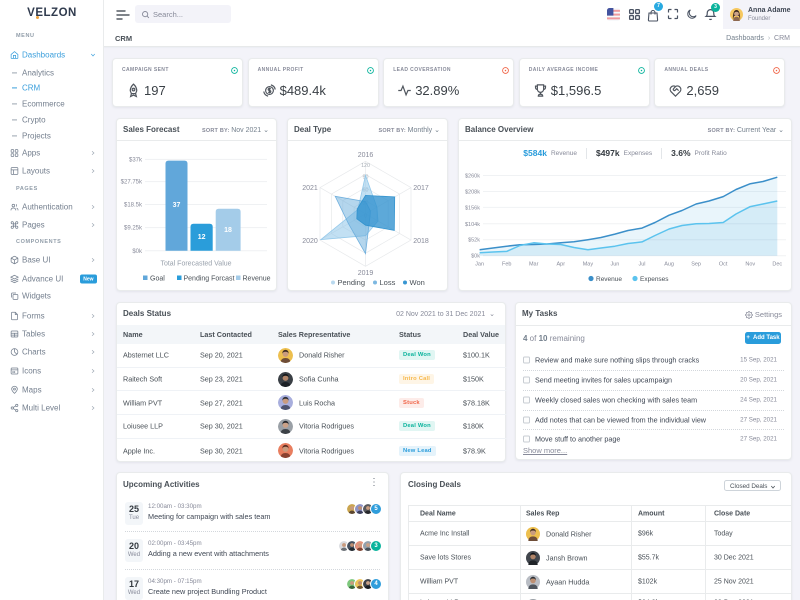  What do you see at coordinates (157, 278) in the screenshot?
I see `svg-text: Goal` at bounding box center [157, 278].